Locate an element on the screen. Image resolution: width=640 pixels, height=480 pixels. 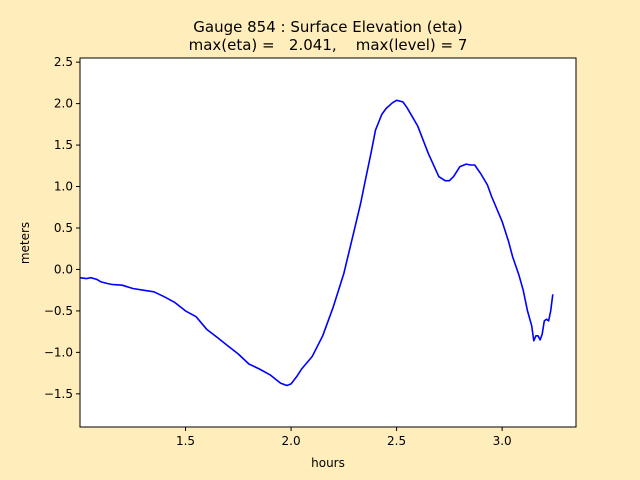
y-tick-label: 1.5 is located at coordinates (63, 145).